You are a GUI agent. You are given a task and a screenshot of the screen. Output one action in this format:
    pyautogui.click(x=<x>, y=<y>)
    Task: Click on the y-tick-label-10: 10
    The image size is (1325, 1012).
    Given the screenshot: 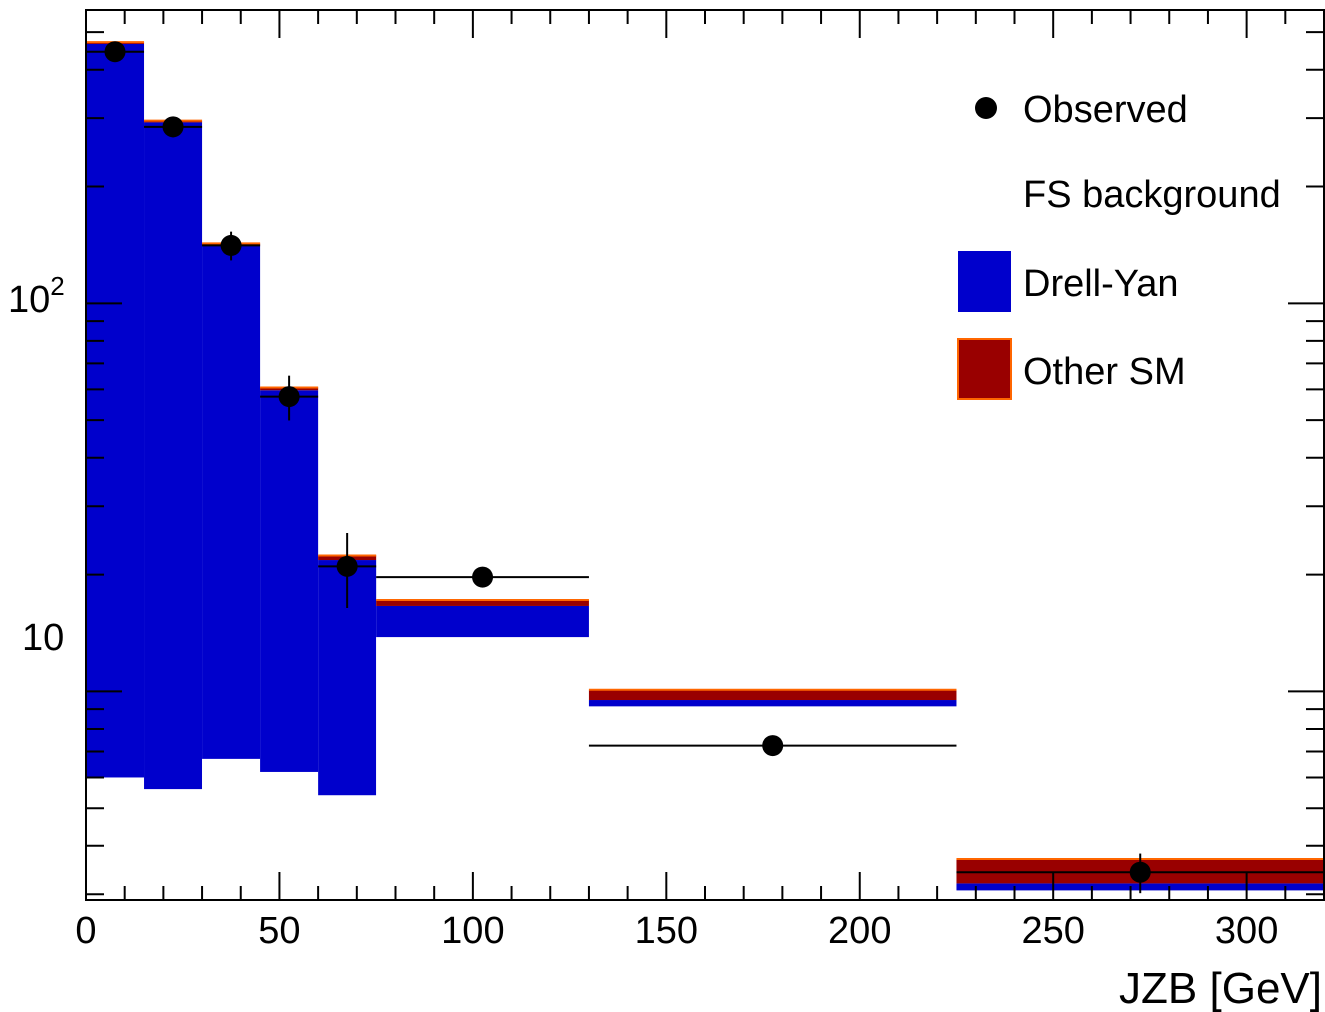 What is the action you would take?
    pyautogui.click(x=43, y=638)
    